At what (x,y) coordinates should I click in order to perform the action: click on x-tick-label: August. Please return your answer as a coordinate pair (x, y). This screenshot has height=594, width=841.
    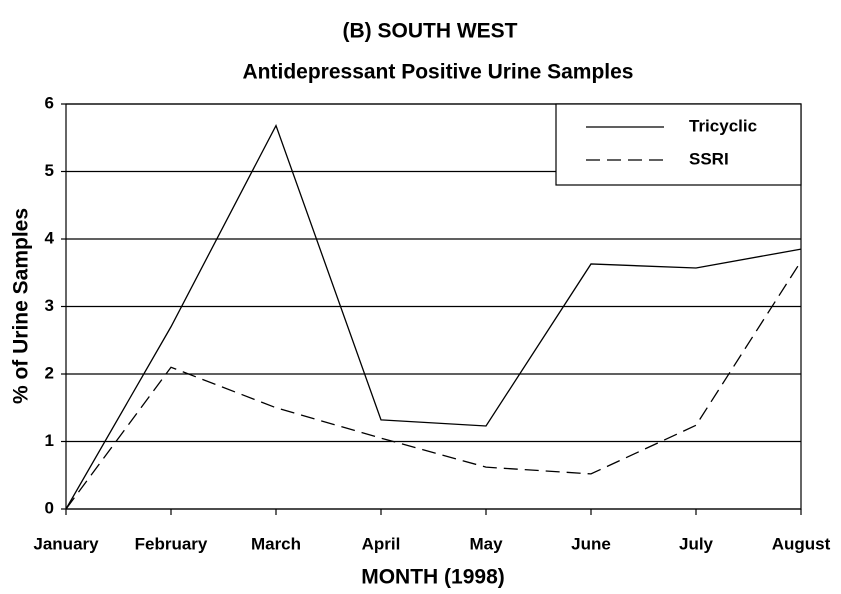
    Looking at the image, I should click on (801, 543).